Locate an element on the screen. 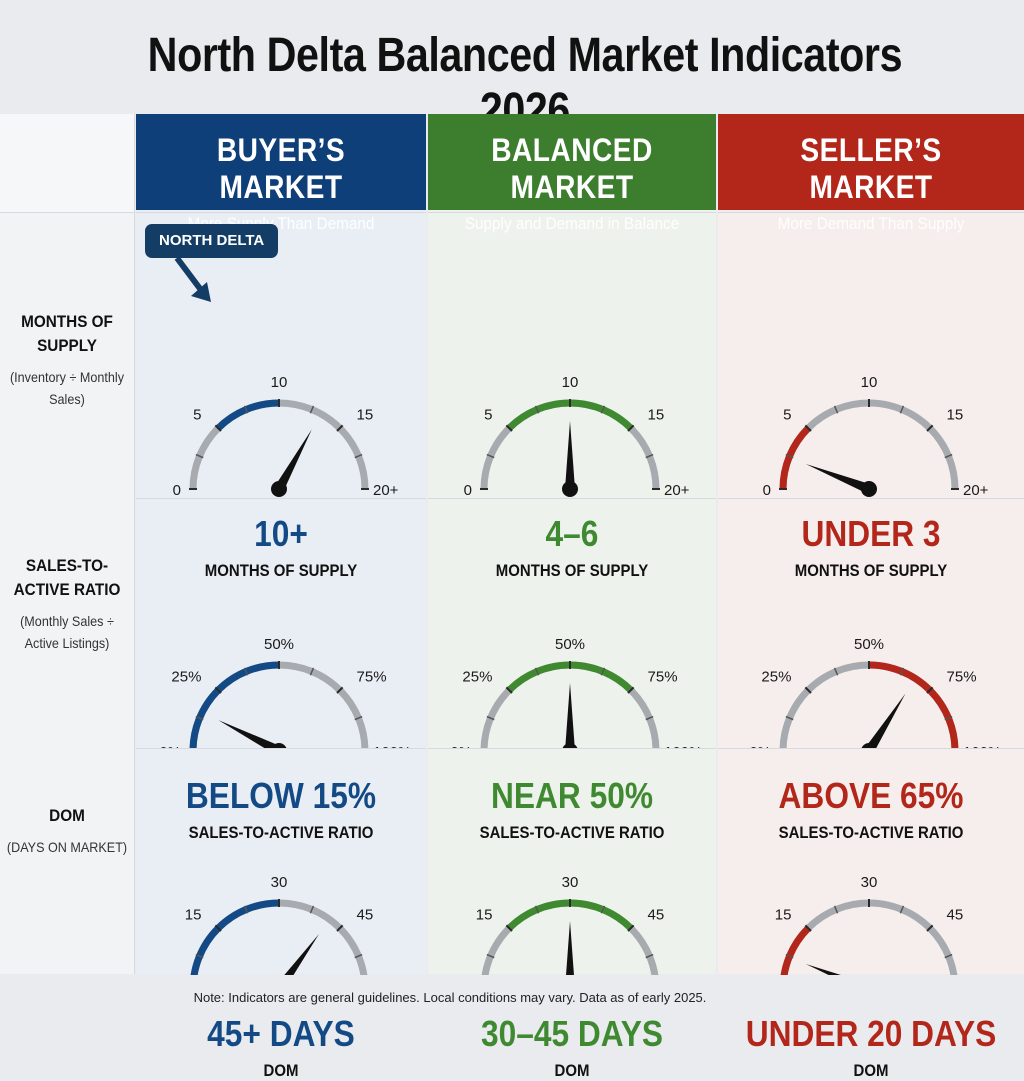 Image resolution: width=1024 pixels, height=1081 pixels. row-label-subtitle: (DAYS ON MARKET) is located at coordinates (67, 847).